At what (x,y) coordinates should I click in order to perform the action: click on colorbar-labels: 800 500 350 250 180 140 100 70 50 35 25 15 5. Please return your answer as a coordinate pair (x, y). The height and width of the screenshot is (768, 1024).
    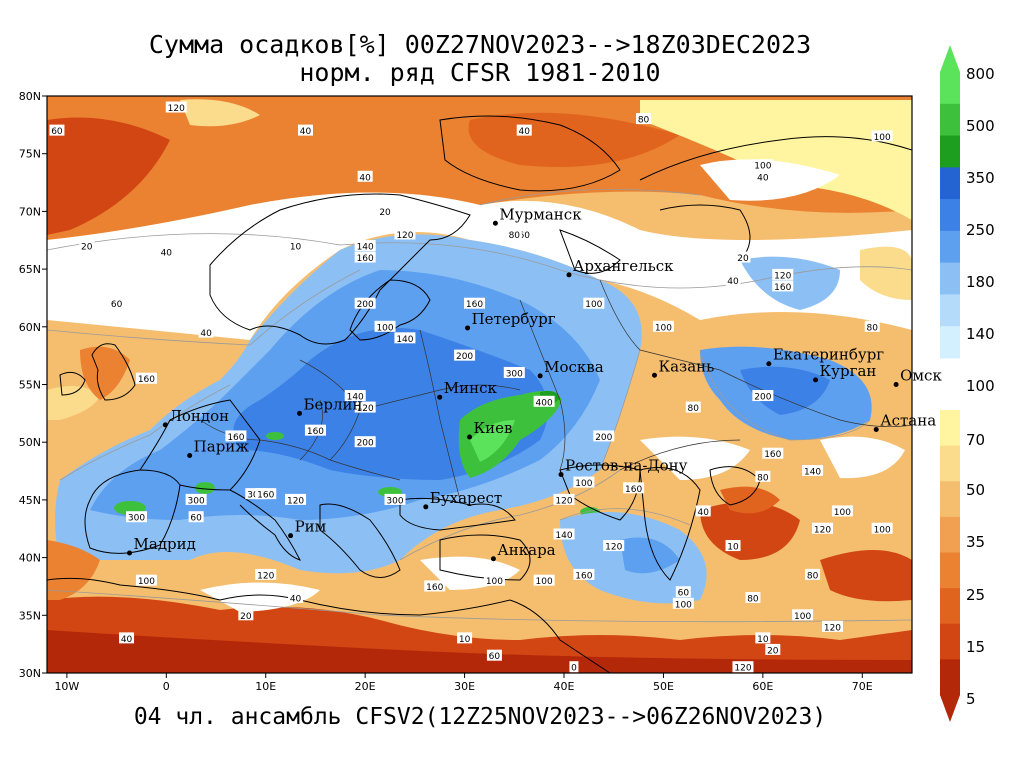
    Looking at the image, I should click on (980, 386).